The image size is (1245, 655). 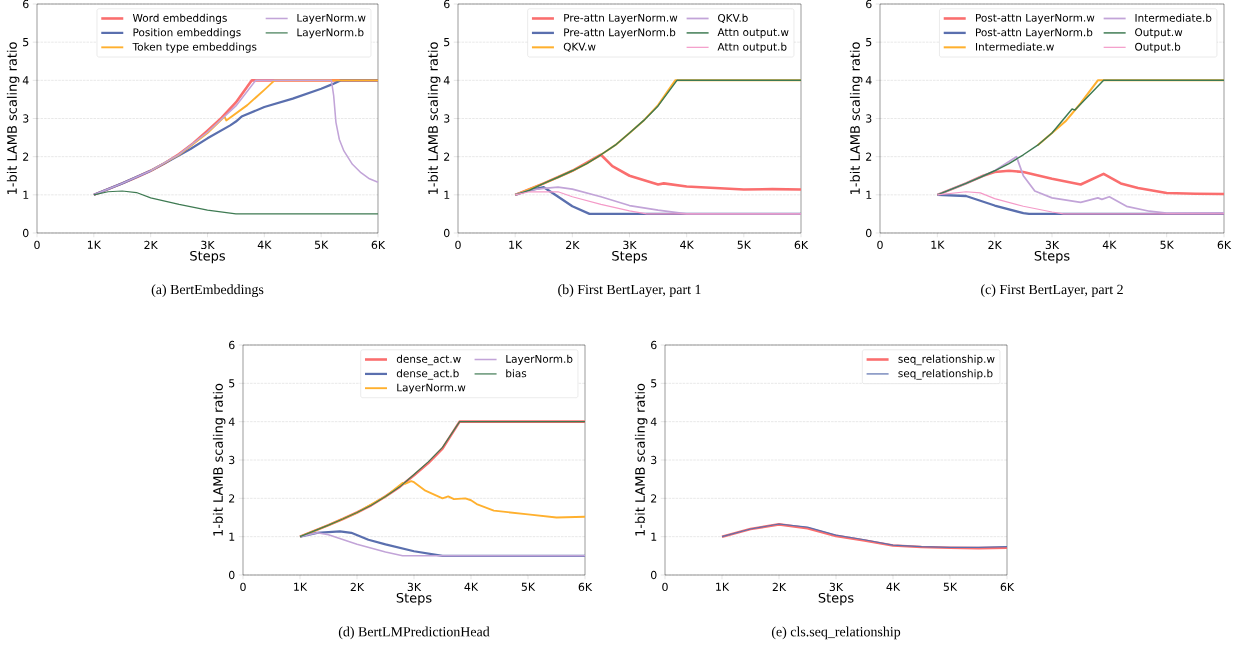 I want to click on legend-label: Intermediate.b, so click(x=1173, y=17).